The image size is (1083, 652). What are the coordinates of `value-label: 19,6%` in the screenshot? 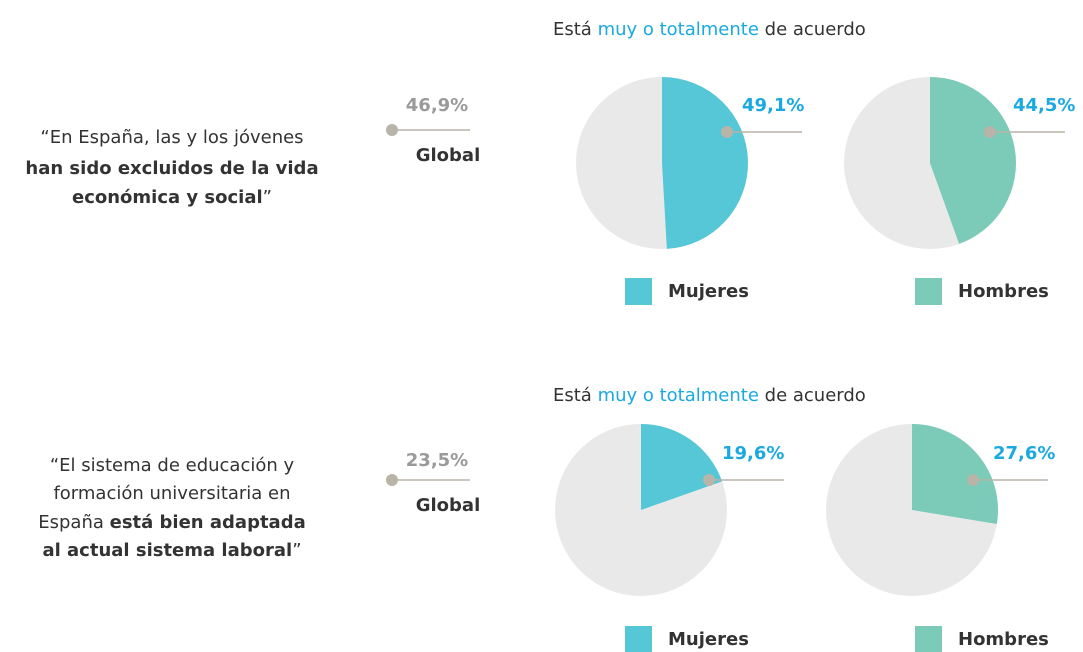 It's located at (753, 453).